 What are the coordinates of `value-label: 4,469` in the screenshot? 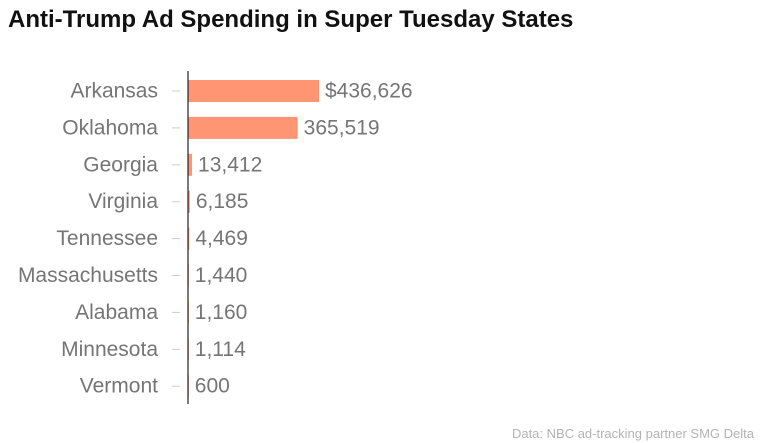 It's located at (221, 238).